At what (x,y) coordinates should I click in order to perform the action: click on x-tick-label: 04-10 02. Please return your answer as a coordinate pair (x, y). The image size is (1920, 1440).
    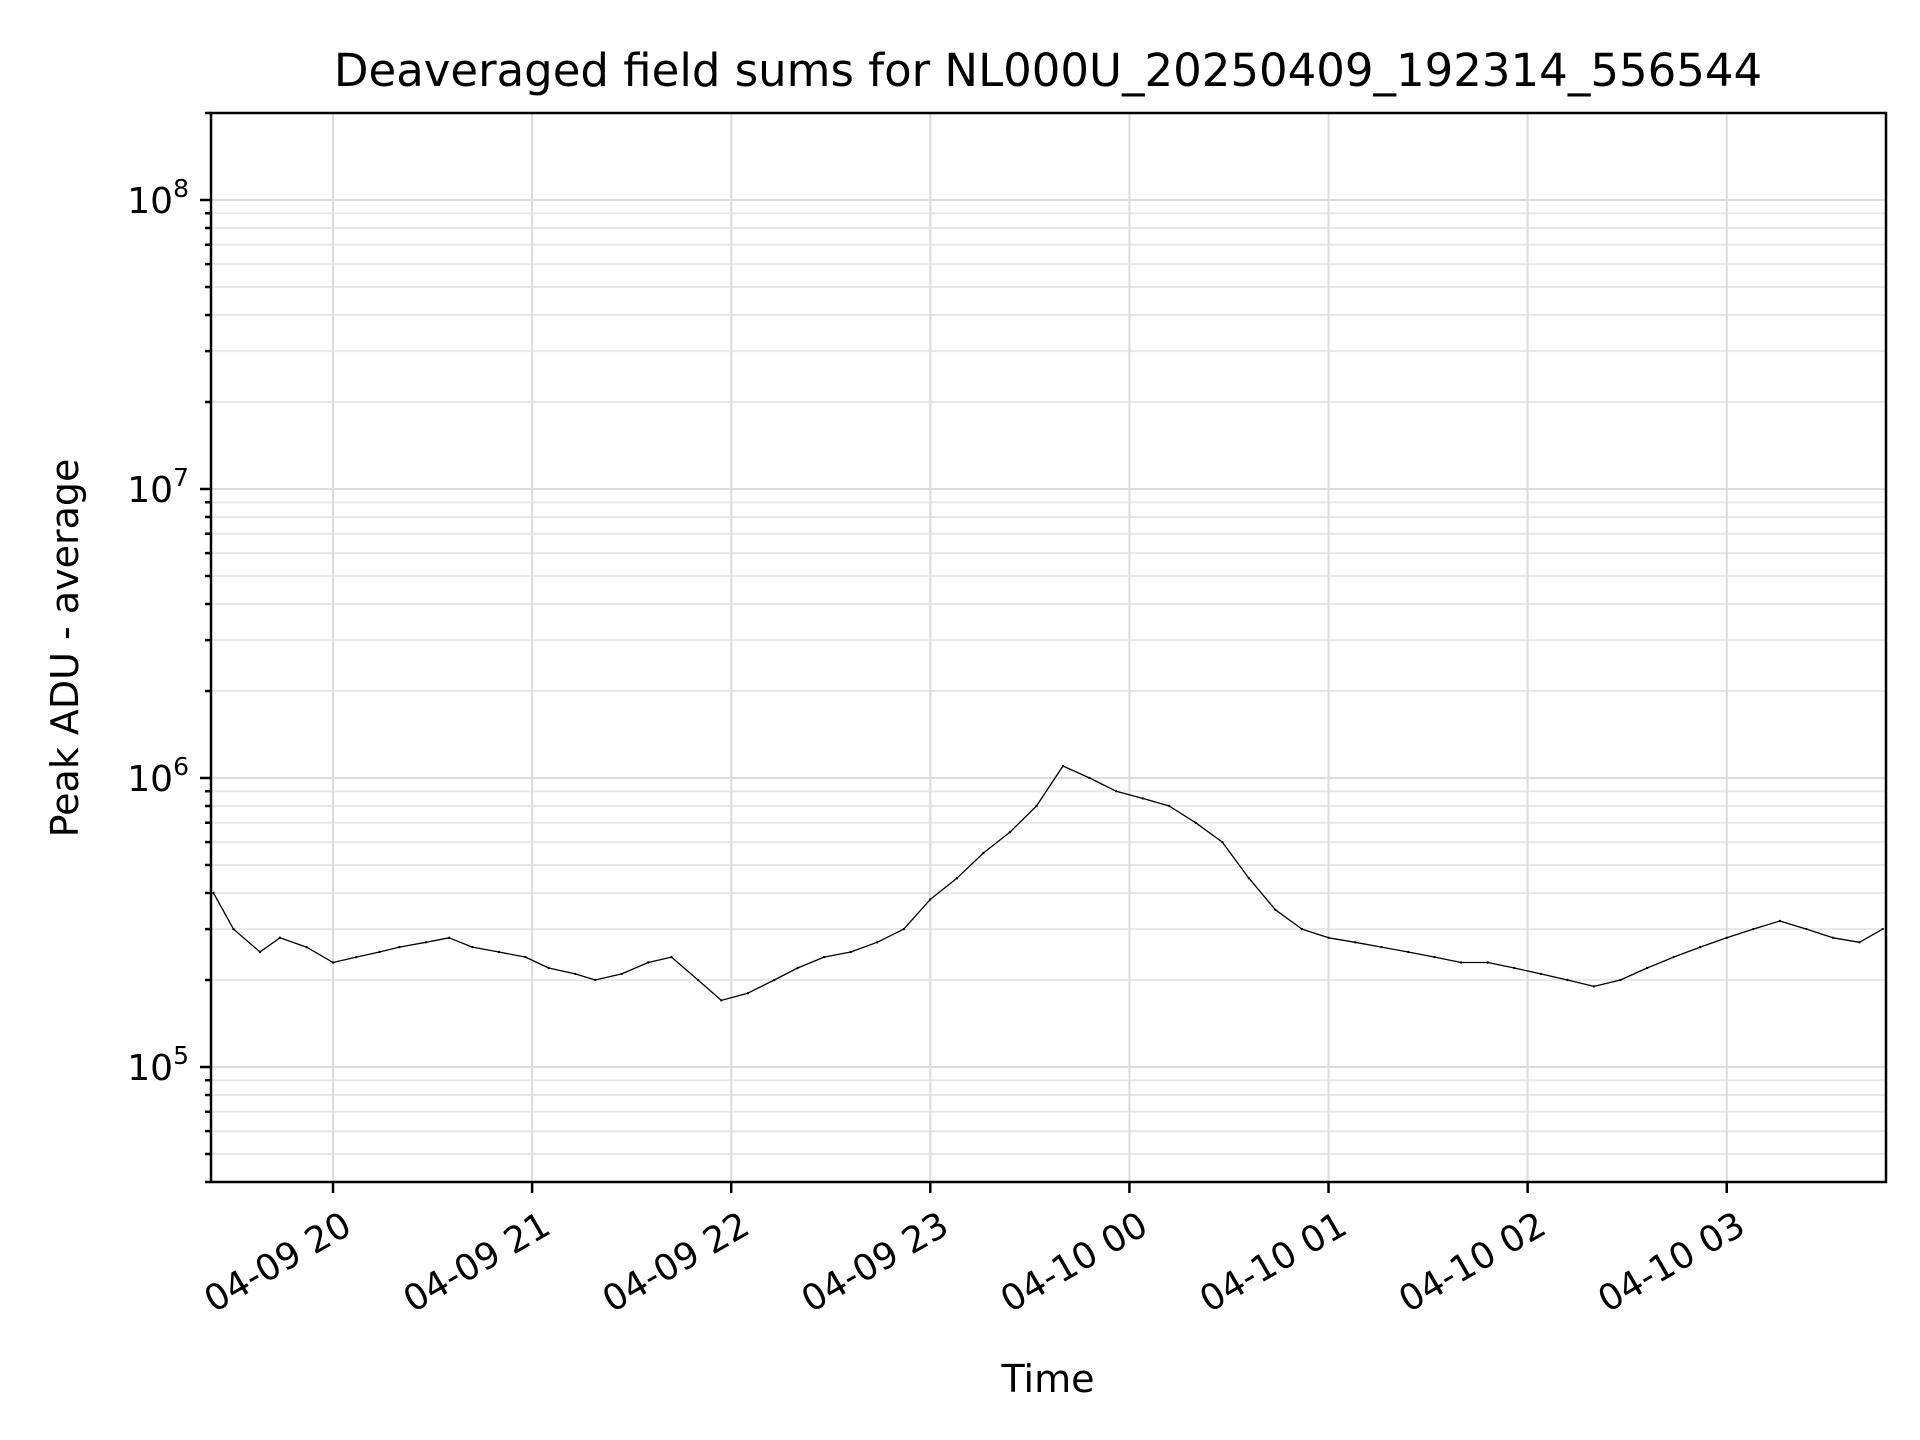
    Looking at the image, I should click on (1472, 1262).